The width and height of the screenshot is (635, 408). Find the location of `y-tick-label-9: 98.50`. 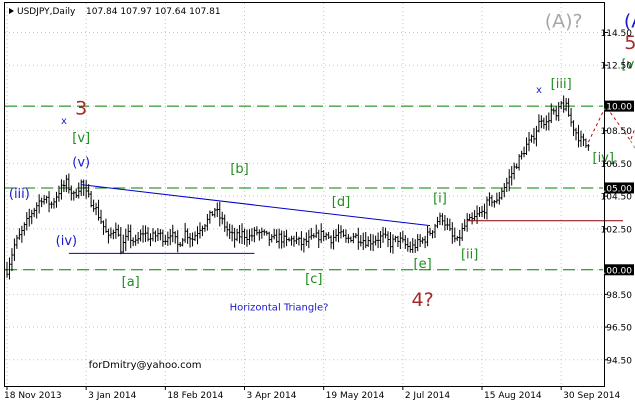

y-tick-label-9: 98.50 is located at coordinates (619, 296).